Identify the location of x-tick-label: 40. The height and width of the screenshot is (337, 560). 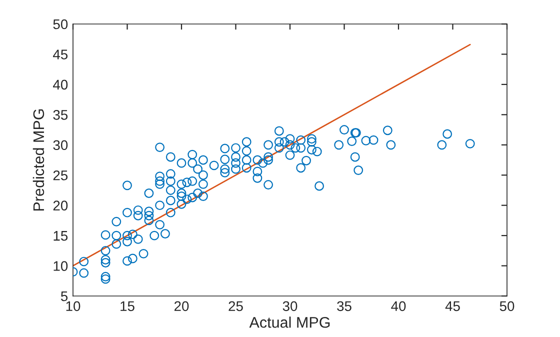
(398, 306).